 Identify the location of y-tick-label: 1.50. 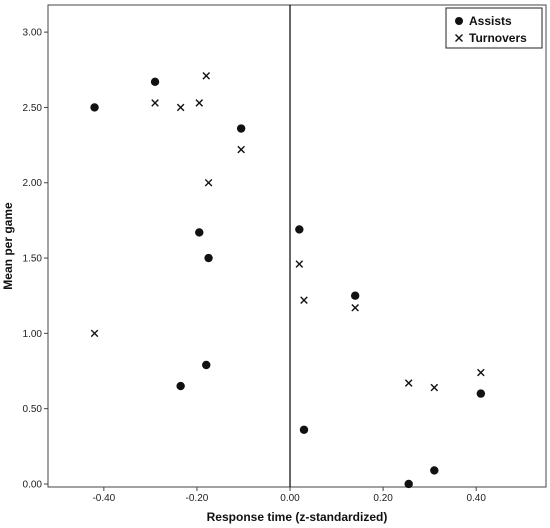
(33, 259).